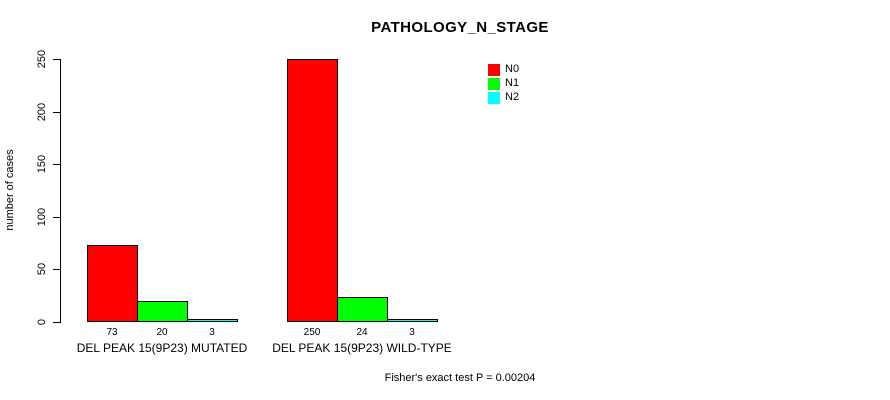 This screenshot has width=890, height=400. Describe the element at coordinates (42, 217) in the screenshot. I see `y-axis-tick-label: 100` at that location.